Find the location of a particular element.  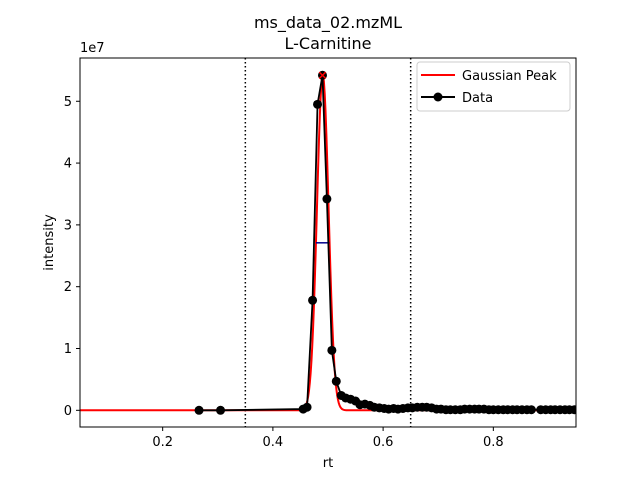

y-tick-label-1: 1 is located at coordinates (68, 349).